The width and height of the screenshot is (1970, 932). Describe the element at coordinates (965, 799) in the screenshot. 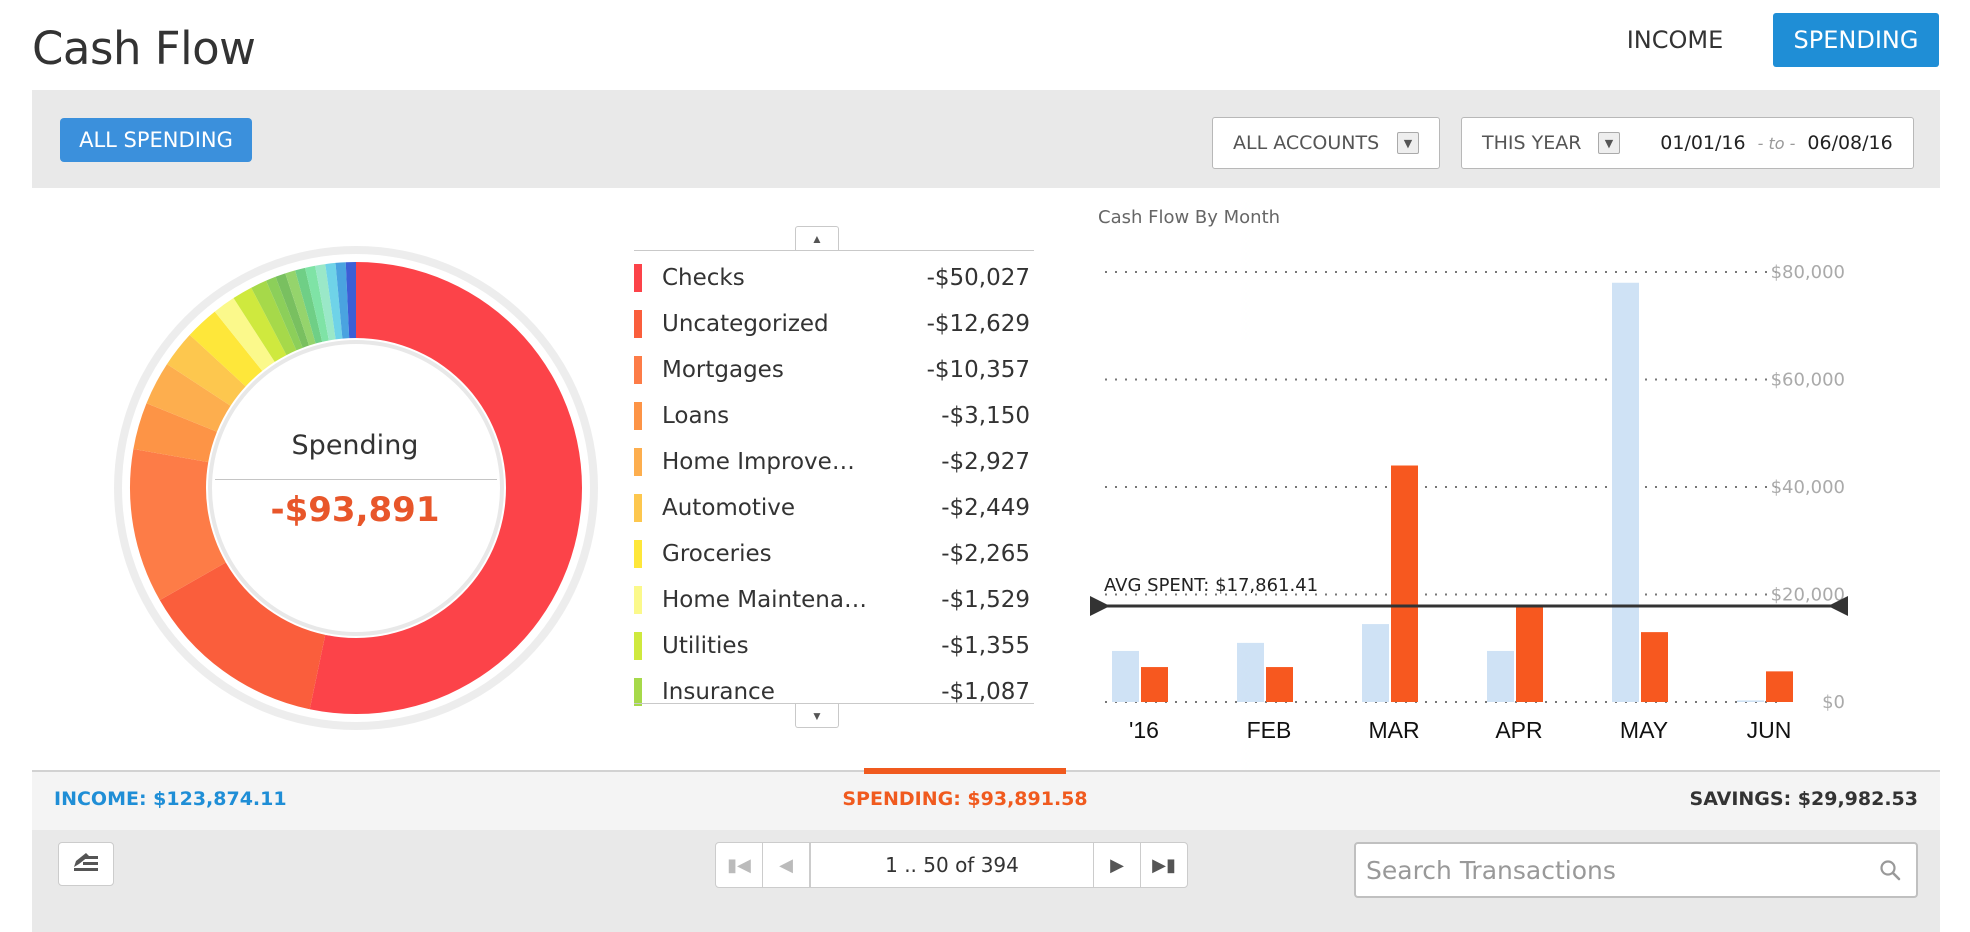

I see `summary-spending: SPENDING: $93,891.58` at that location.